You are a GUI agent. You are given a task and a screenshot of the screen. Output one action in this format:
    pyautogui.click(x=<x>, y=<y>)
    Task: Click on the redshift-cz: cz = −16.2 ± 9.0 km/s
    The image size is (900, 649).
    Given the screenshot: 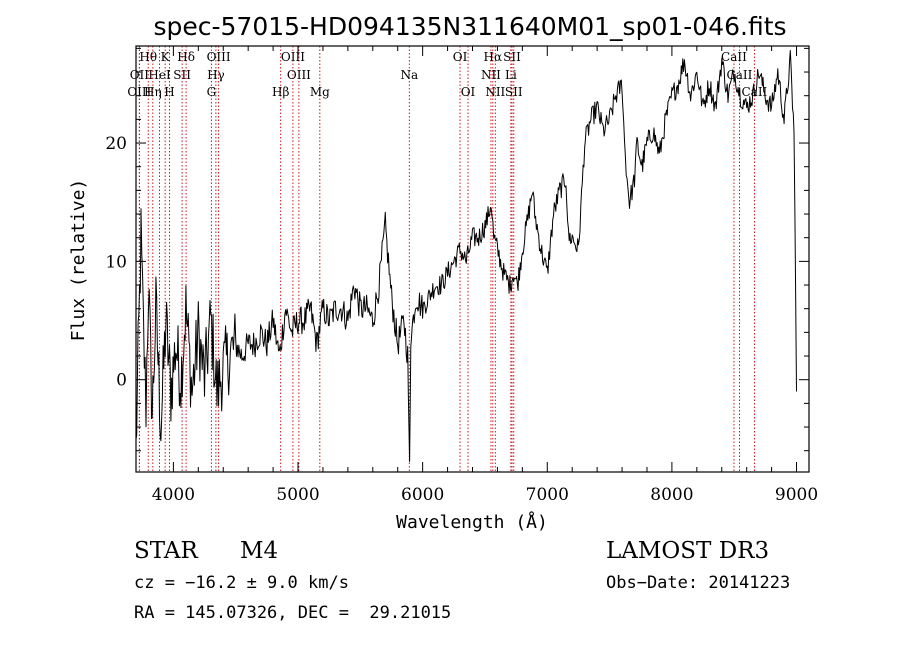 What is the action you would take?
    pyautogui.click(x=241, y=583)
    